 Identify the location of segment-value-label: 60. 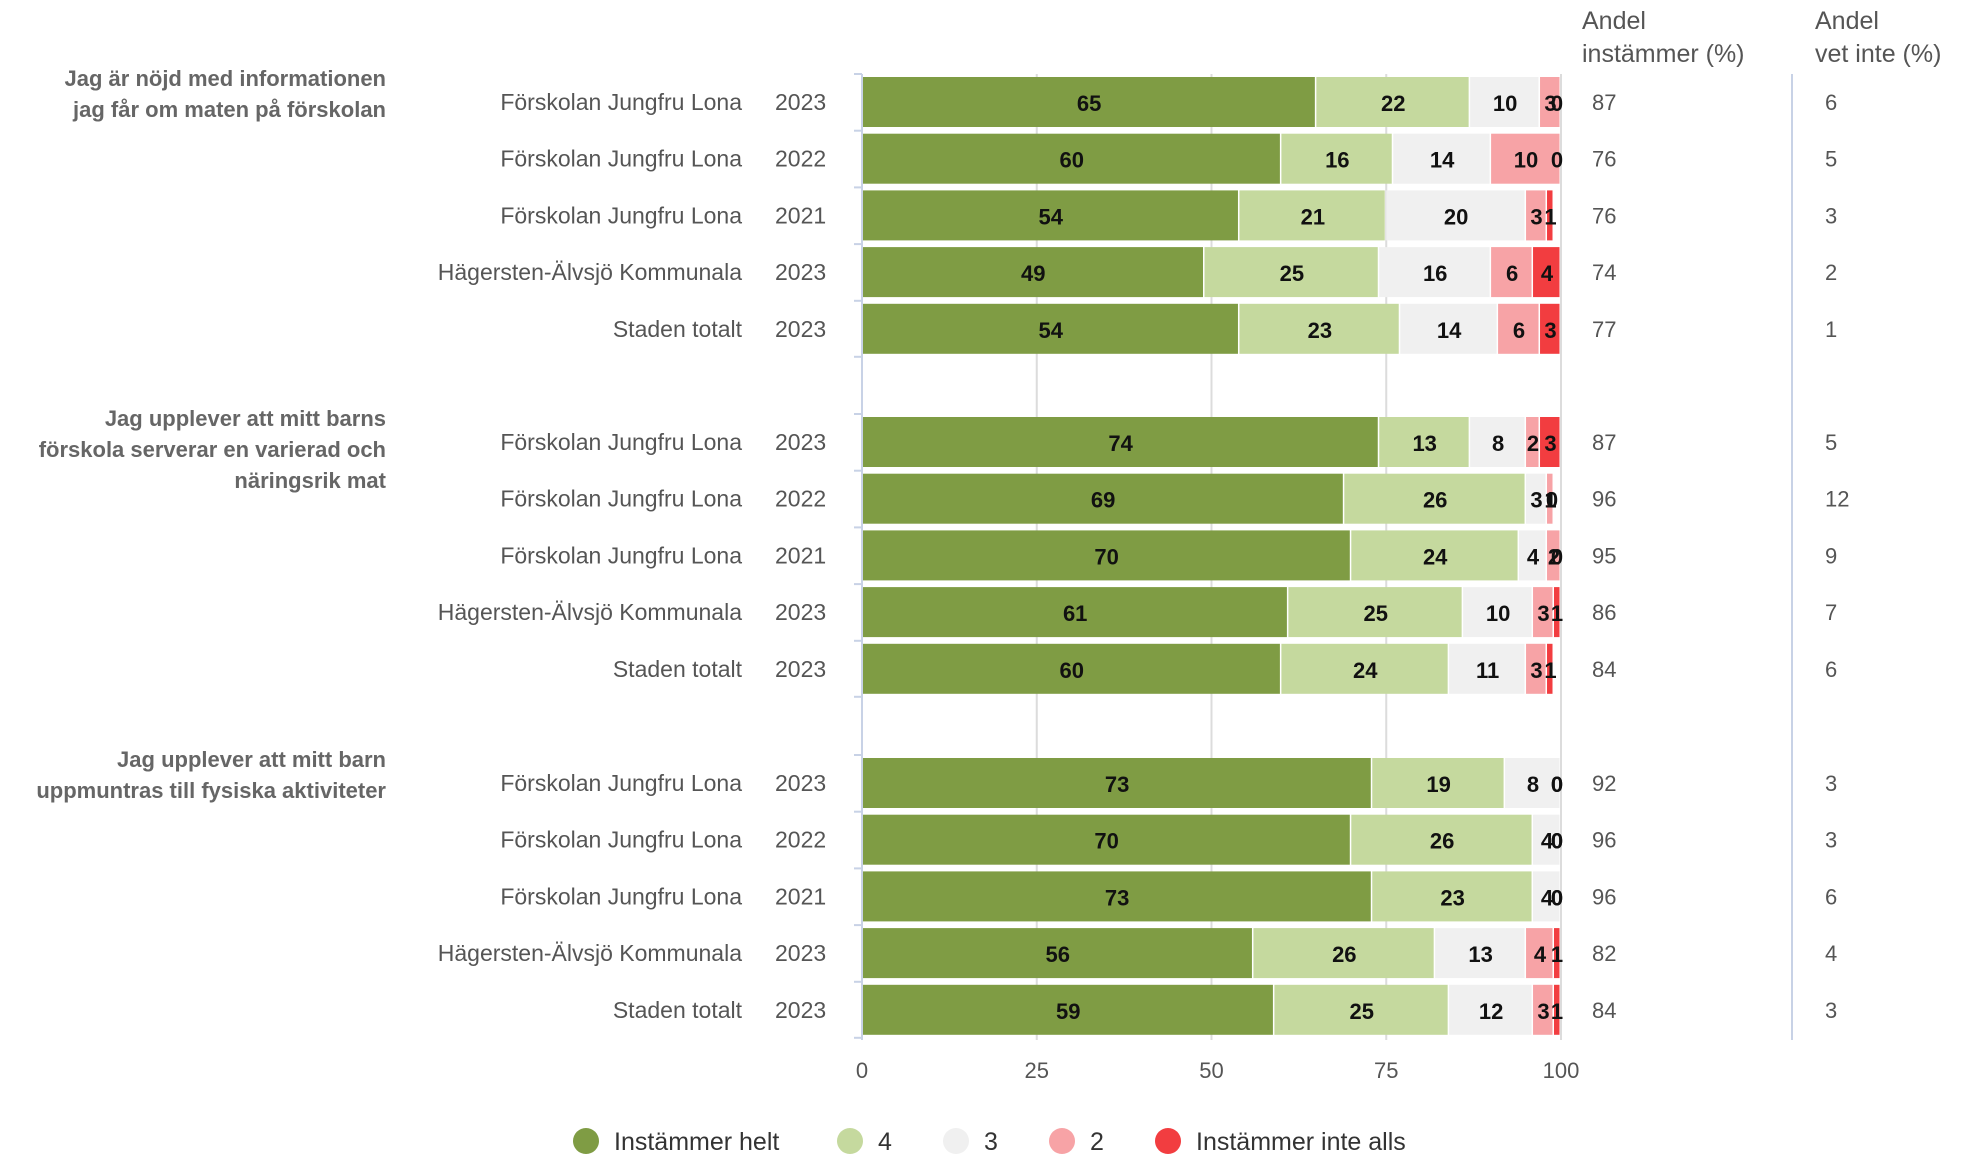
(1071, 160).